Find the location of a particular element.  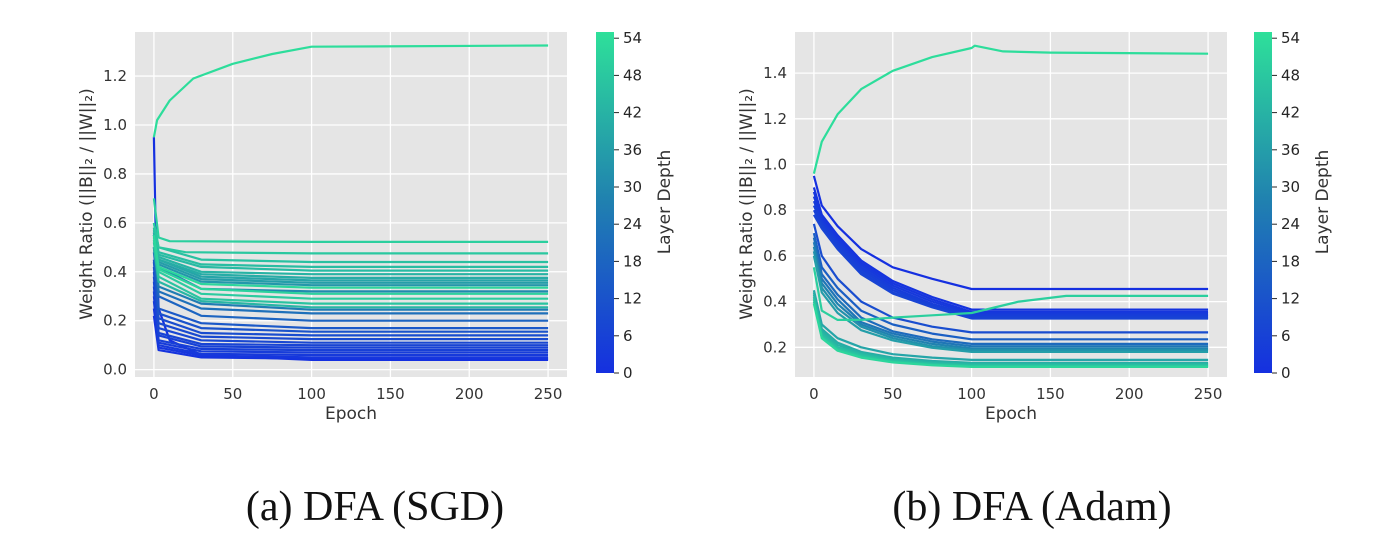

x-ticks-sgd: 0 50 100 150 200 250 is located at coordinates (355, 394).